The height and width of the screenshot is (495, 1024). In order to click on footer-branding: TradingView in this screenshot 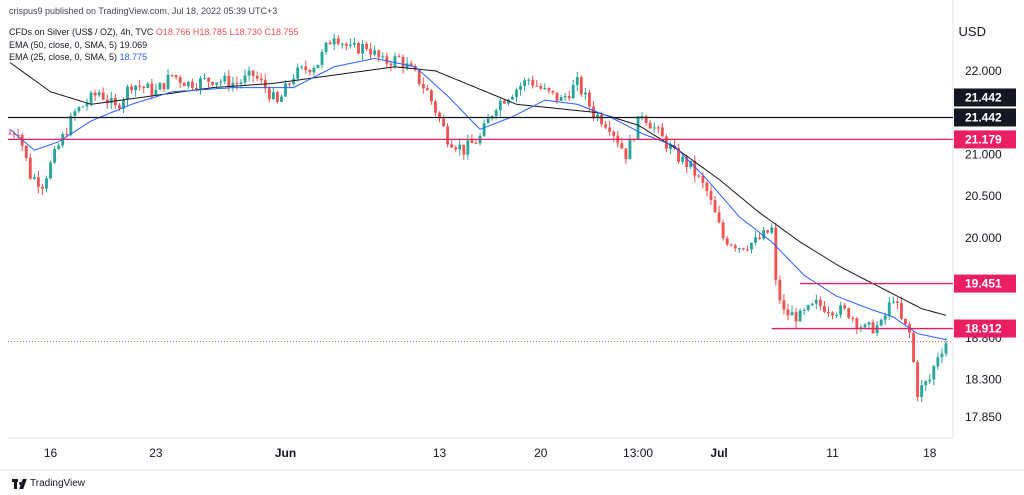, I will do `click(48, 483)`.